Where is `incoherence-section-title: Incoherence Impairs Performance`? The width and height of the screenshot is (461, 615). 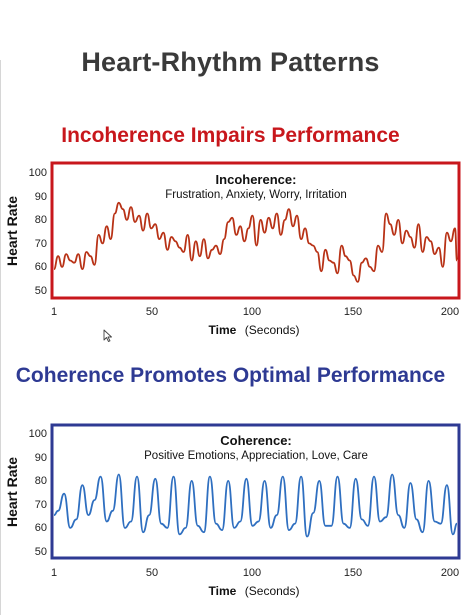
incoherence-section-title: Incoherence Impairs Performance is located at coordinates (230, 135).